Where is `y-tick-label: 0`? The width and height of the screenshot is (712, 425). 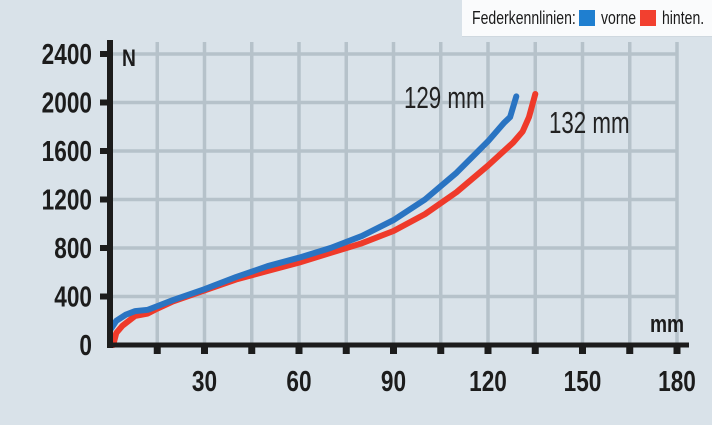 y-tick-label: 0 is located at coordinates (85, 344).